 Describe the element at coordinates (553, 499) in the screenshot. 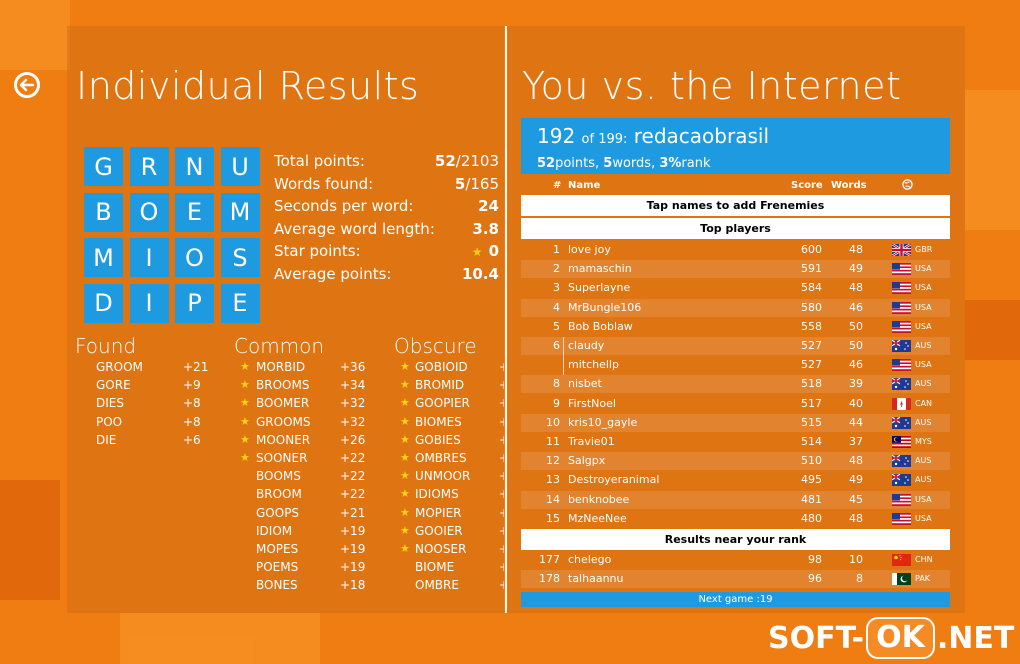

I see `row-rank: 14` at that location.